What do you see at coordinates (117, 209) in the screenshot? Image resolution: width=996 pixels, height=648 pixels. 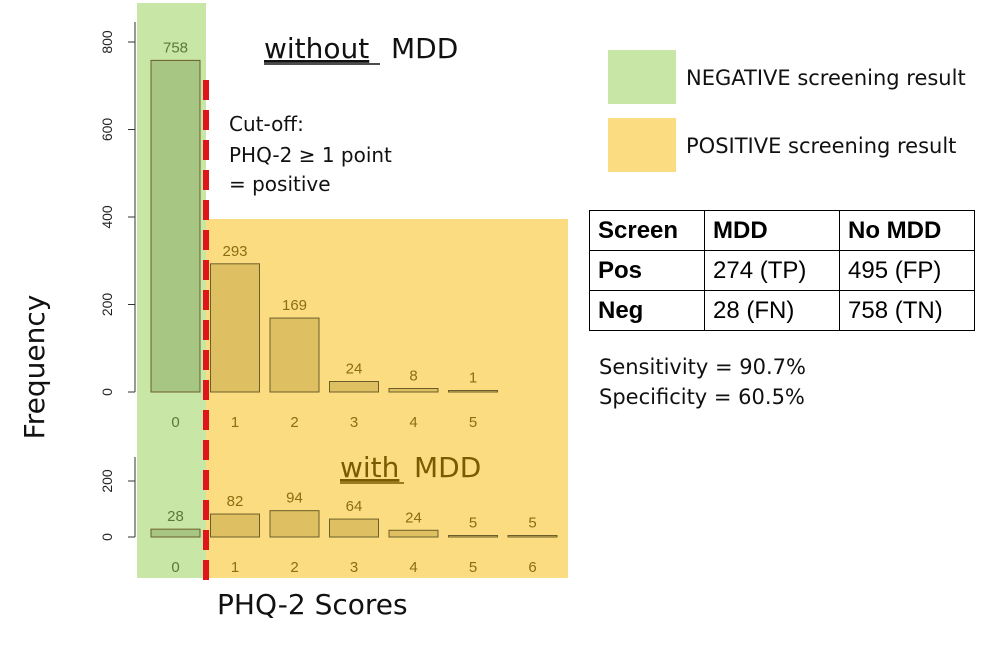 I see `top-y-axis: 0 200 400 600 800` at bounding box center [117, 209].